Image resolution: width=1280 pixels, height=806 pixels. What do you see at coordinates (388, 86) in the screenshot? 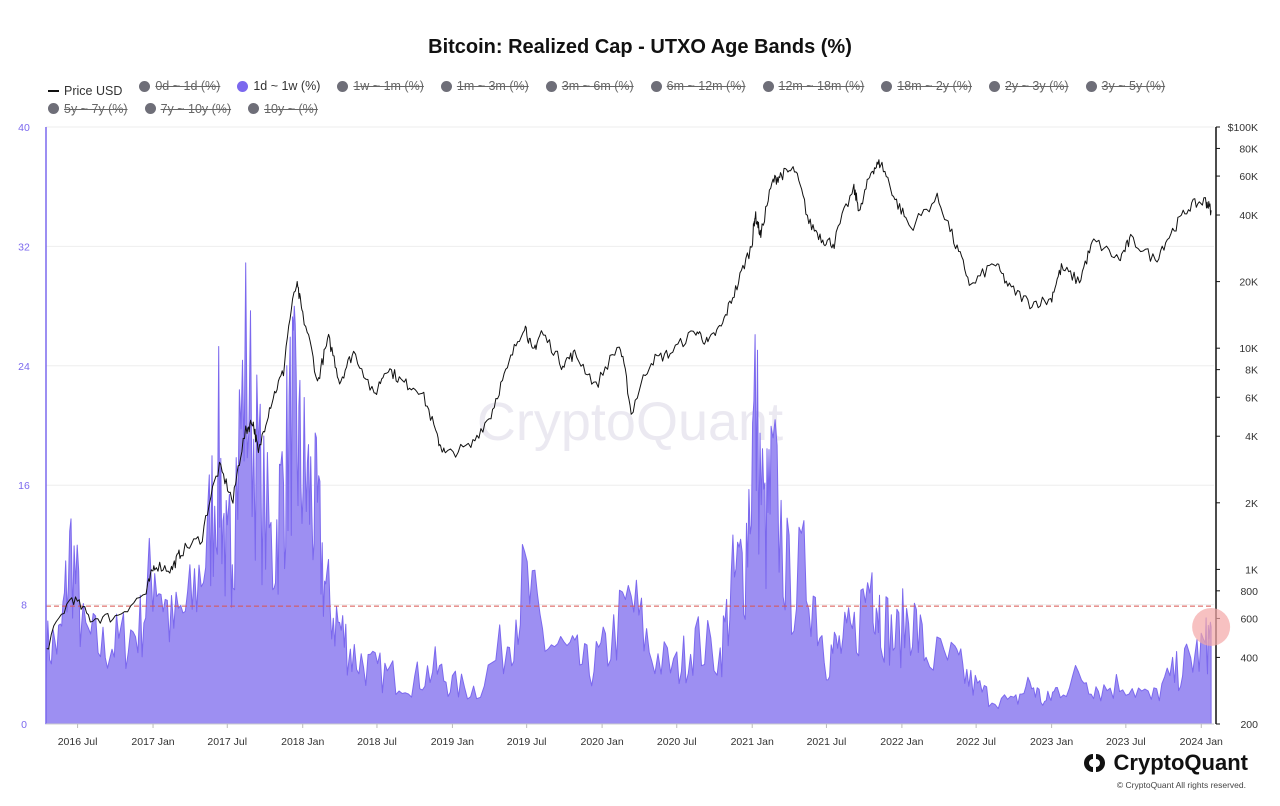
I see `legend-label: 1w ~ 1m (%)` at bounding box center [388, 86].